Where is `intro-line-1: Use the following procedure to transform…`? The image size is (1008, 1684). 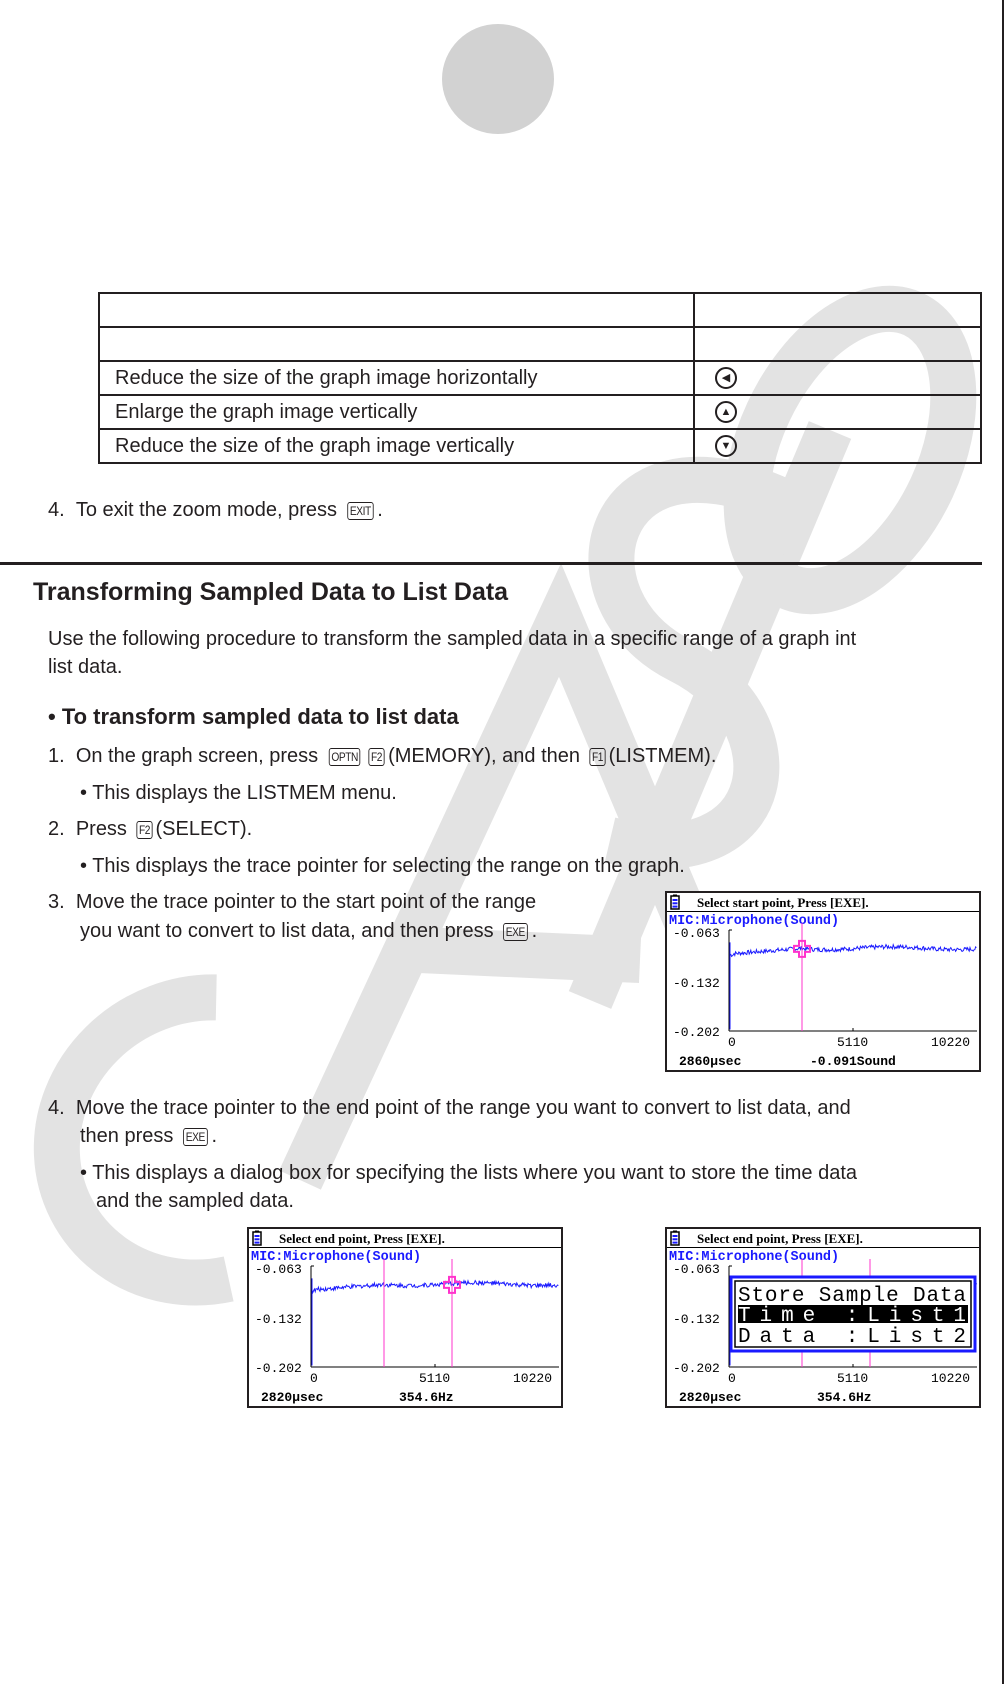
intro-line-1: Use the following procedure to transform… is located at coordinates (452, 639).